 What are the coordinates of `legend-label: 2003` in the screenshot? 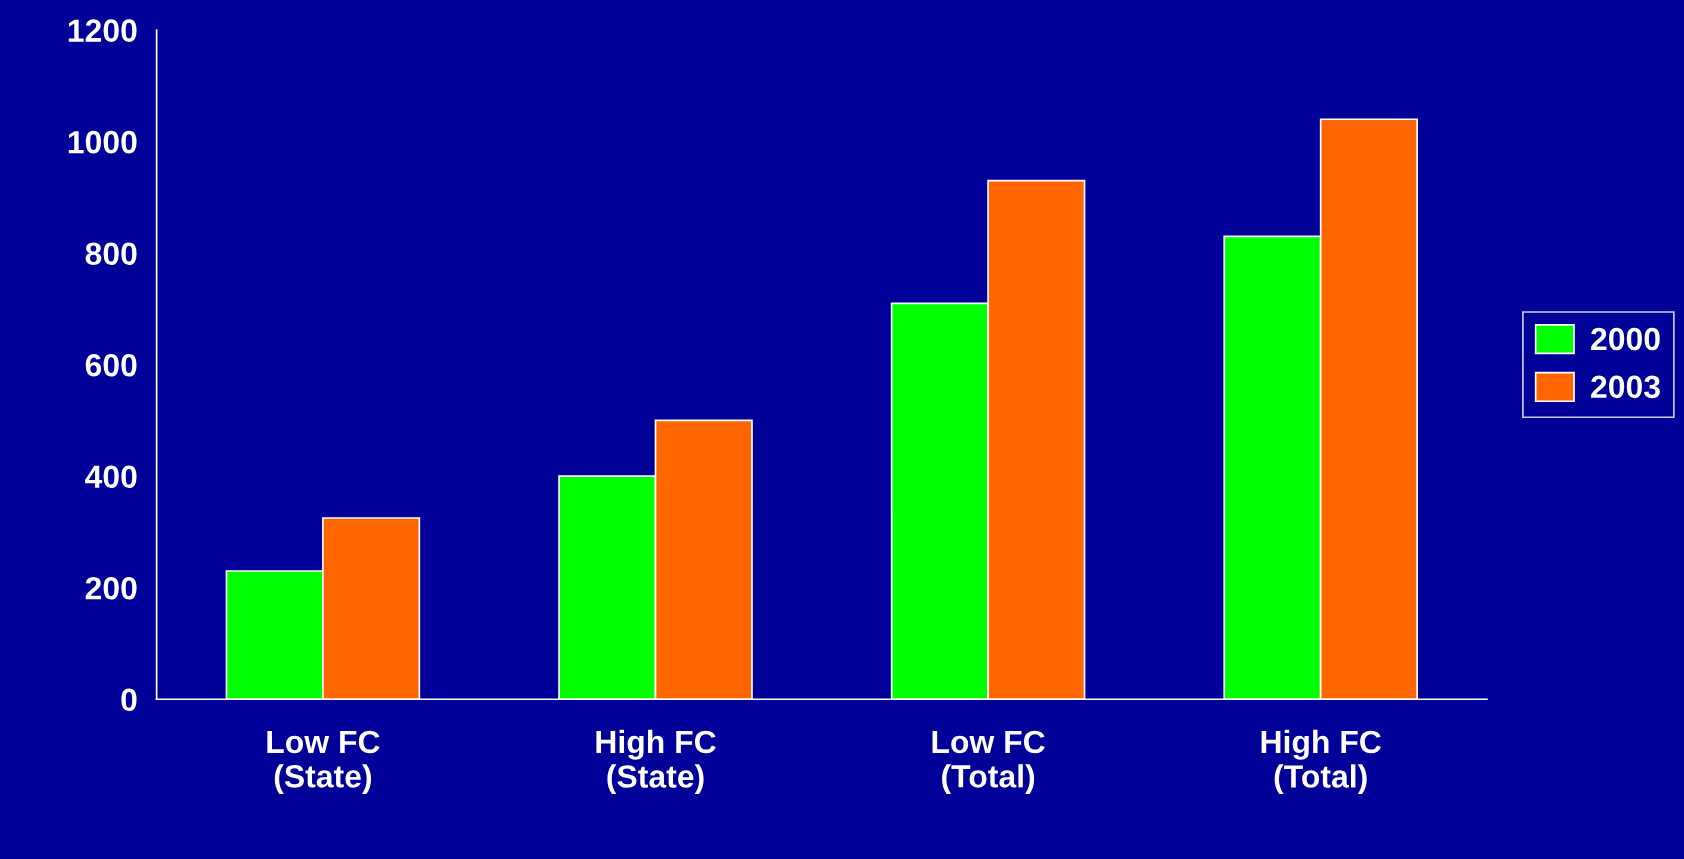 It's located at (1625, 387).